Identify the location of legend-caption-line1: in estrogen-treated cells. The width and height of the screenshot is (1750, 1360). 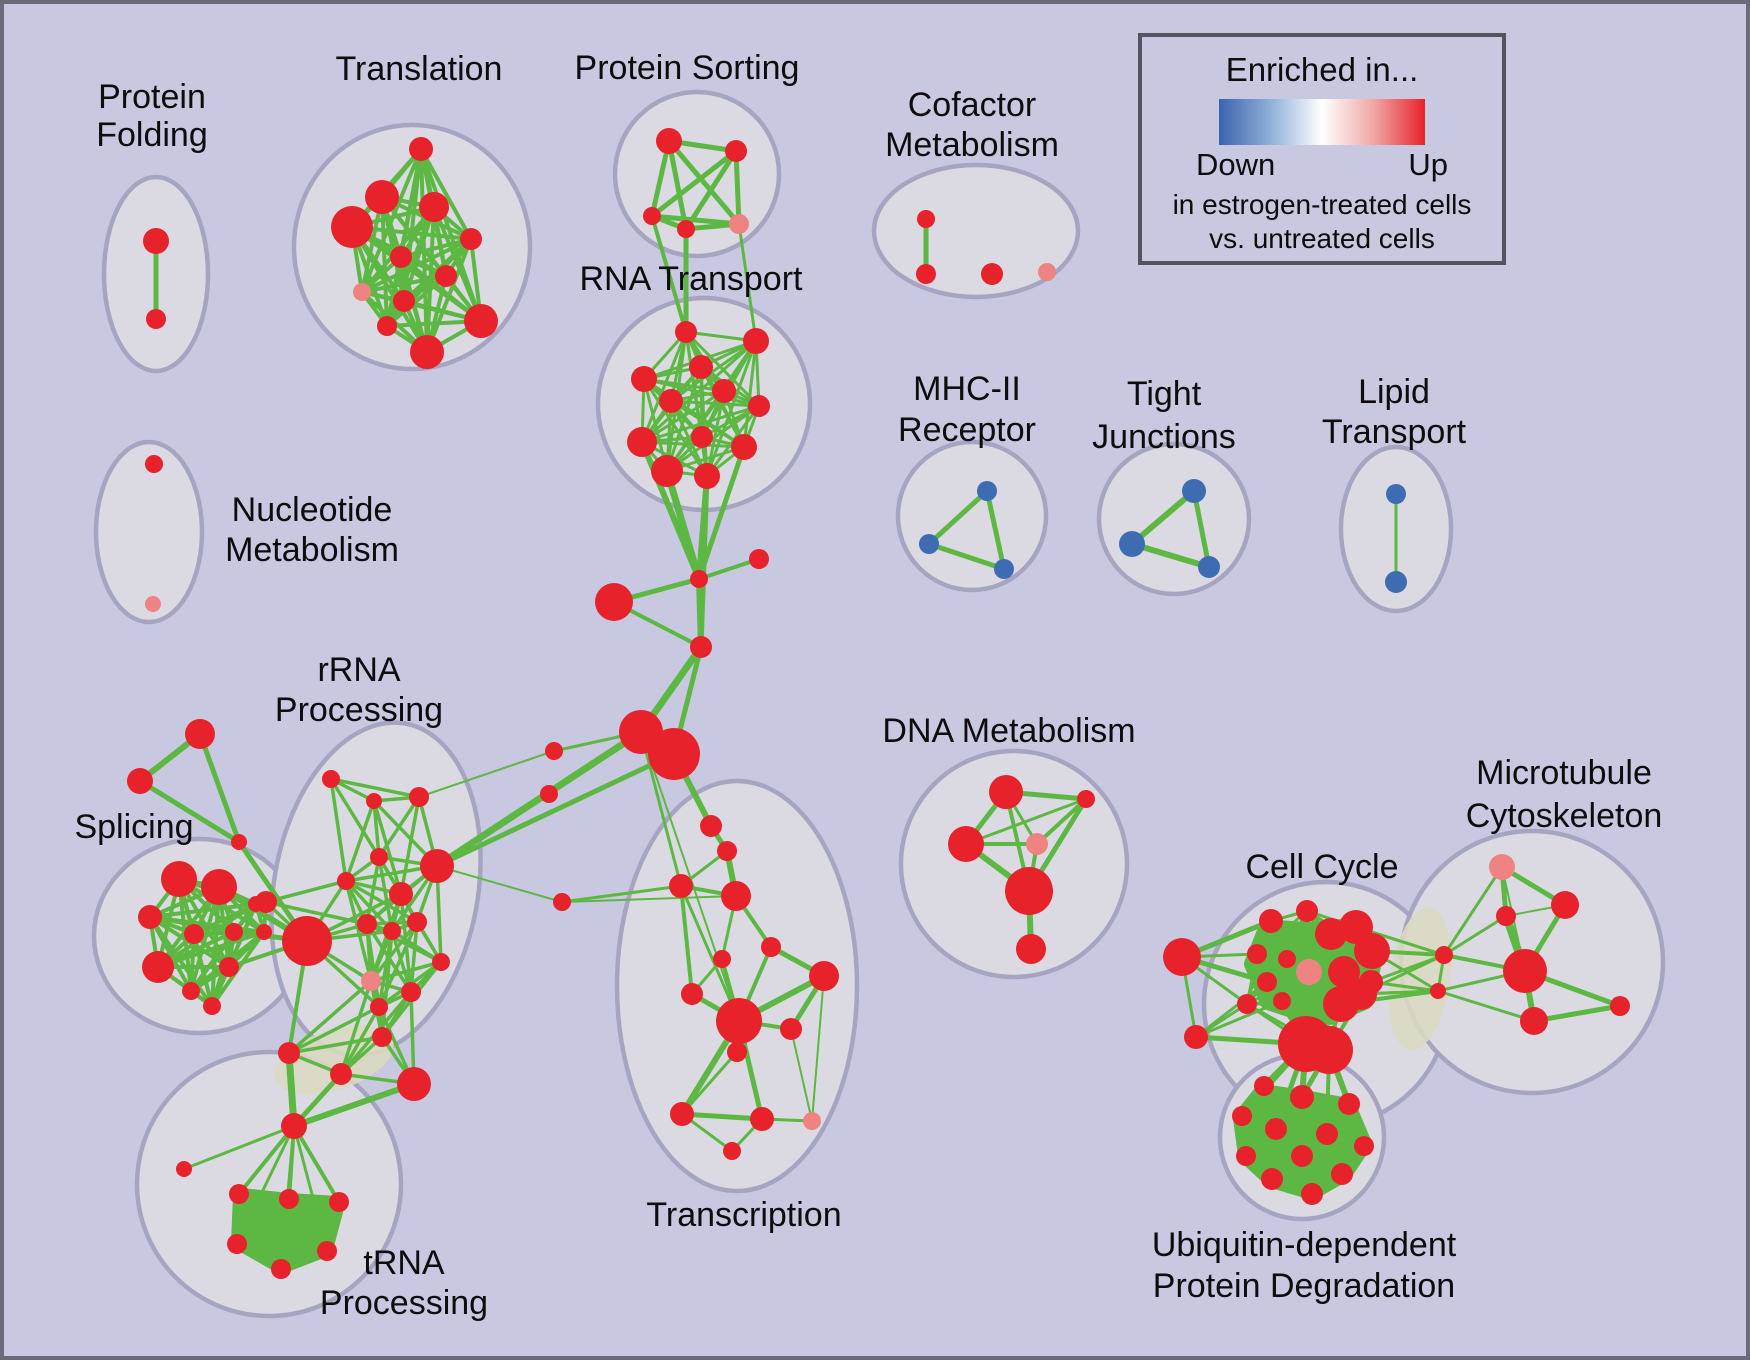
(1322, 204).